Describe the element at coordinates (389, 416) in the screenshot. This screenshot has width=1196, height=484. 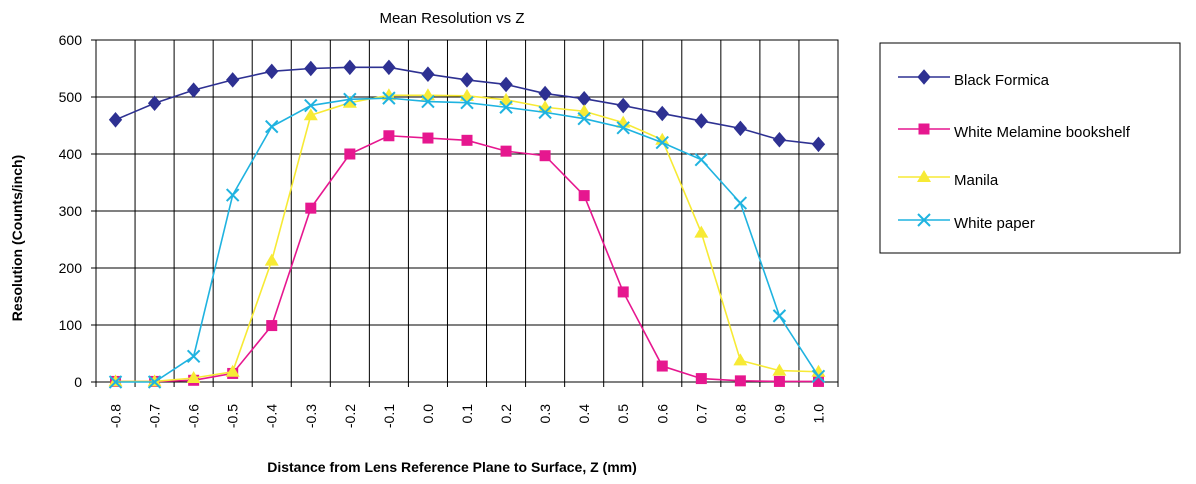
I see `x-tick-label: -0.1` at that location.